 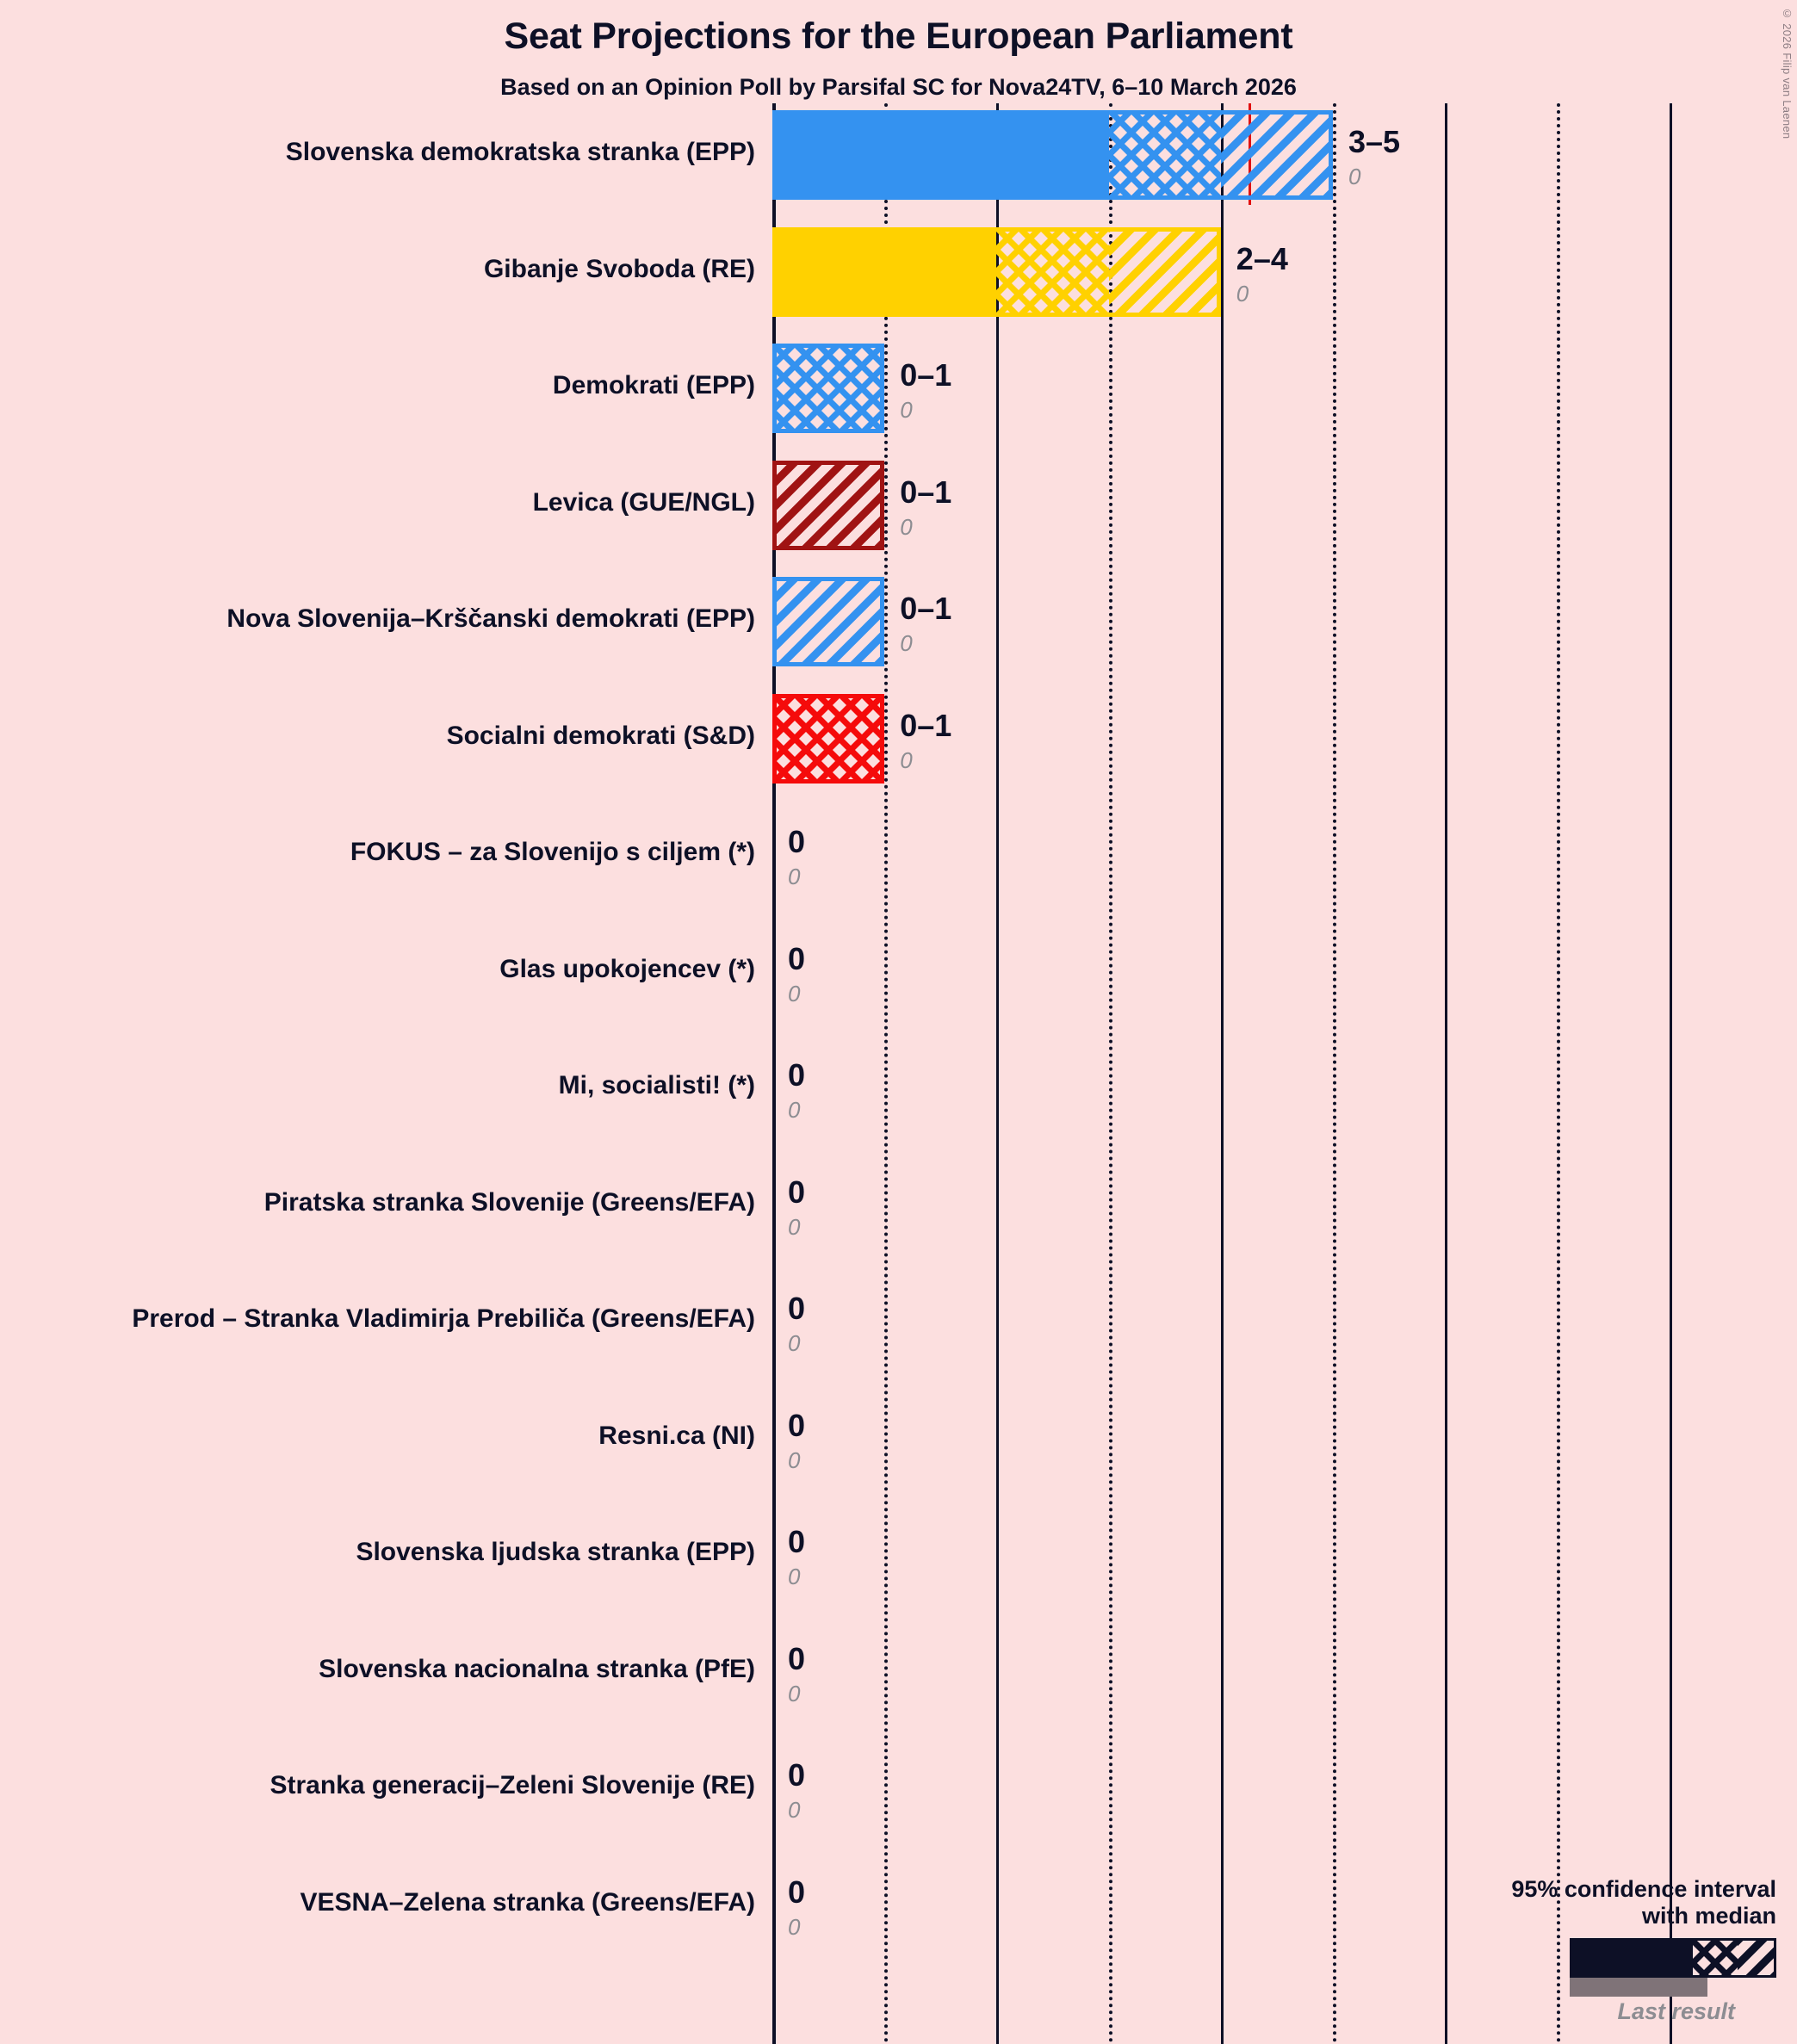 I want to click on copyright-notice: © 2026 Filip van Laenen, so click(x=1787, y=73).